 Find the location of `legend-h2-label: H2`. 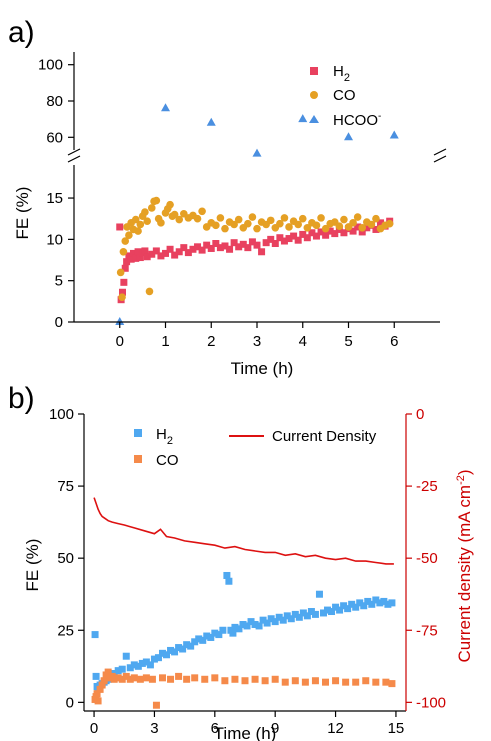

legend-h2-label: H2 is located at coordinates (341, 73).